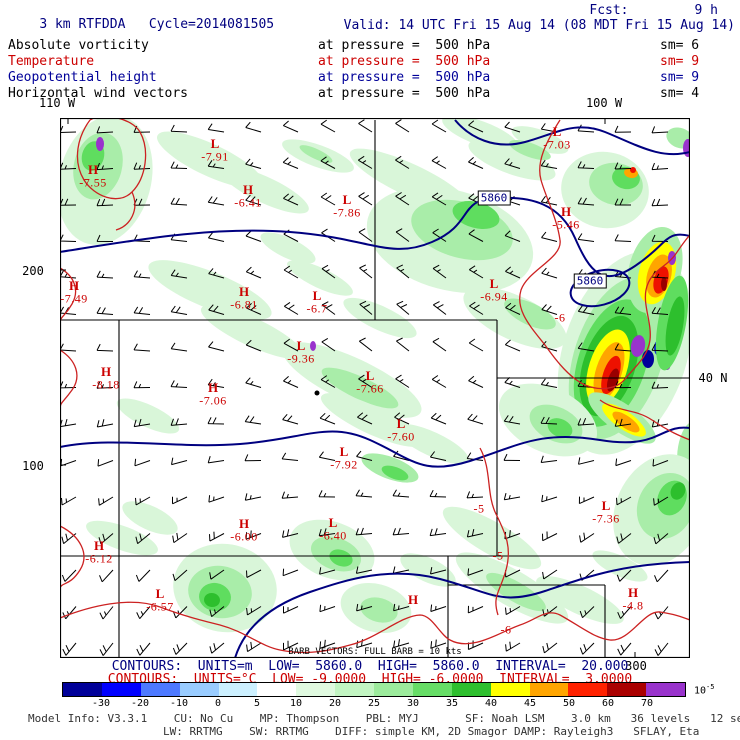 This screenshot has height=740, width=740. Describe the element at coordinates (636, 666) in the screenshot. I see `axis-label: 300` at that location.